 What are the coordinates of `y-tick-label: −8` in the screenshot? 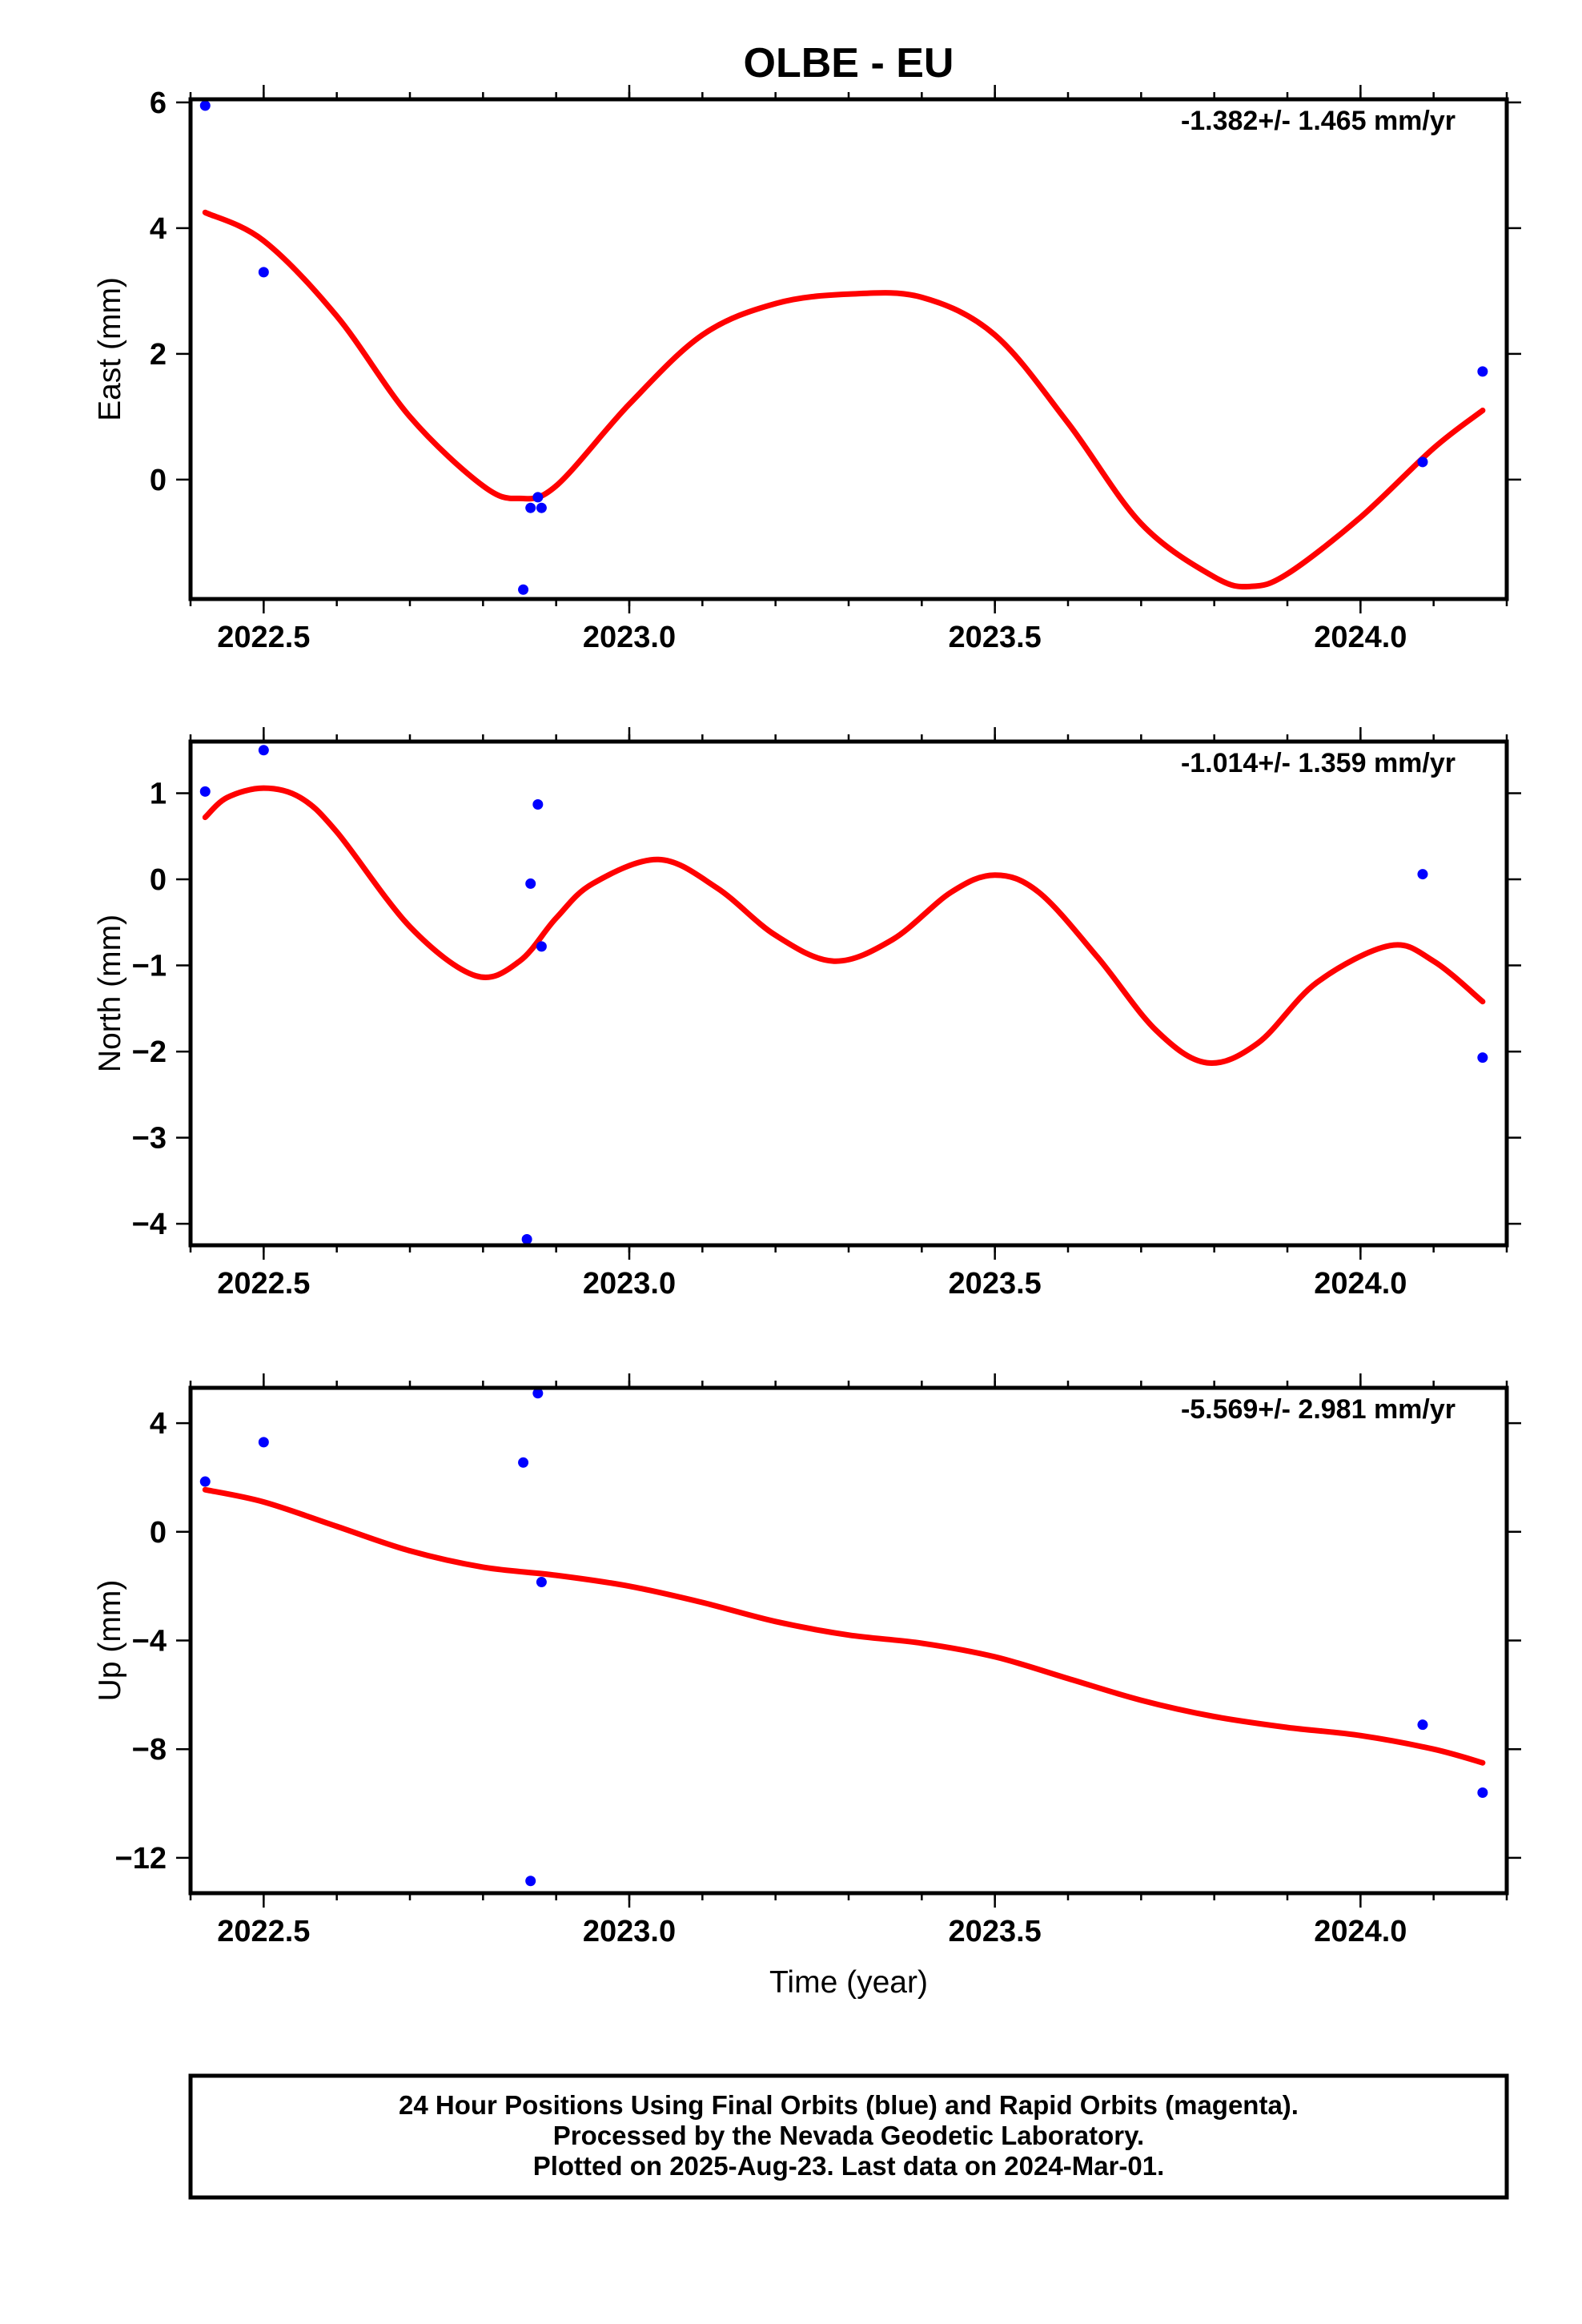 It's located at (149, 1750).